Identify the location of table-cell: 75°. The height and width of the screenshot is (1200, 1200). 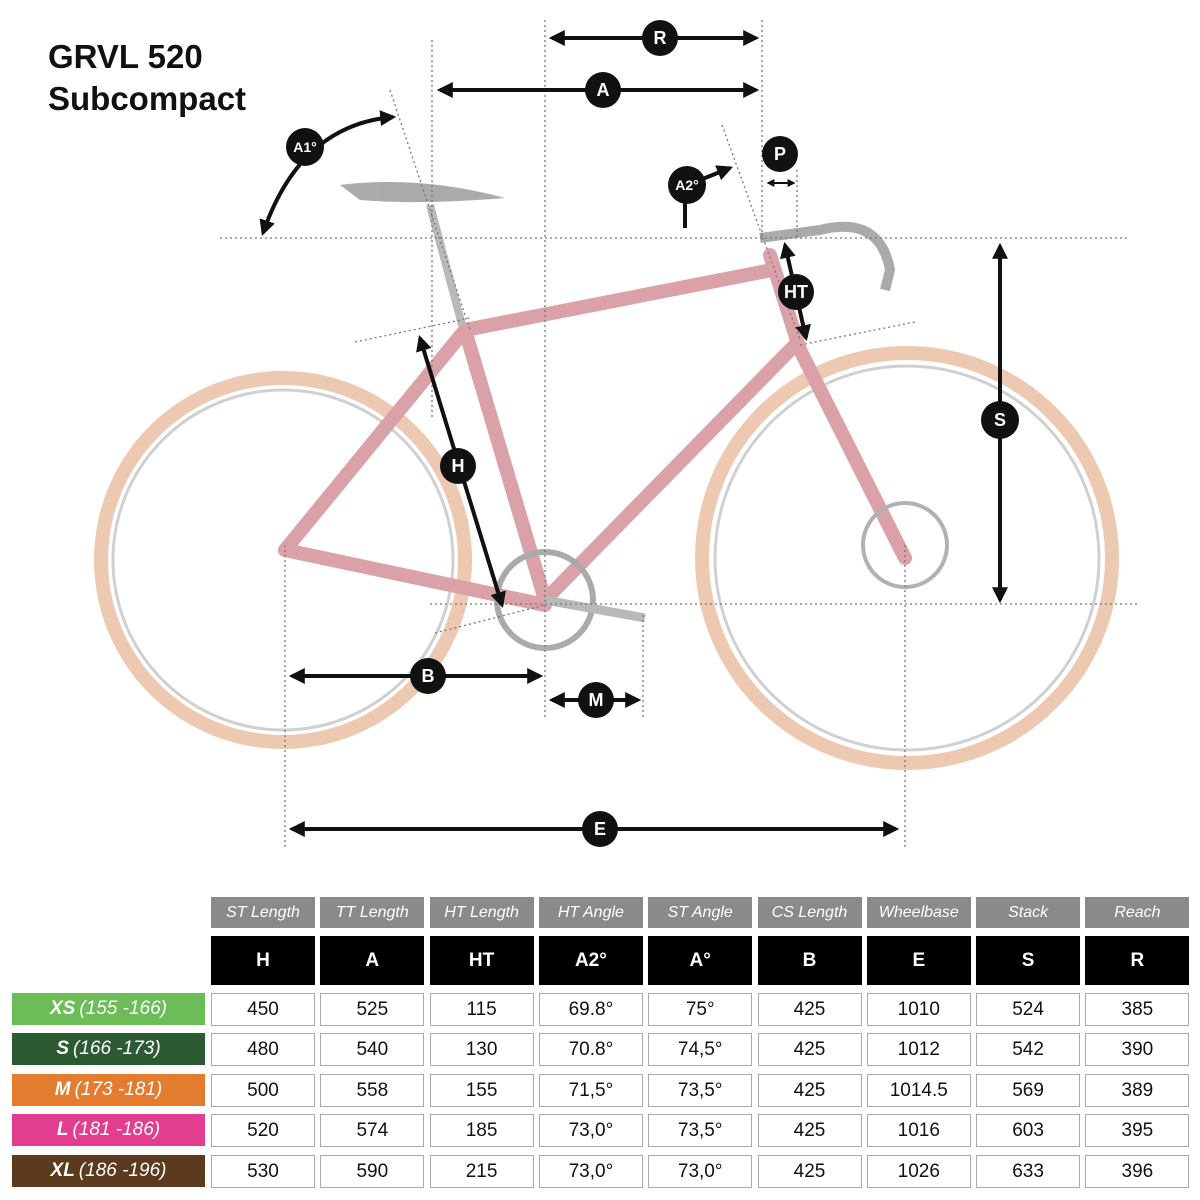
(700, 1009).